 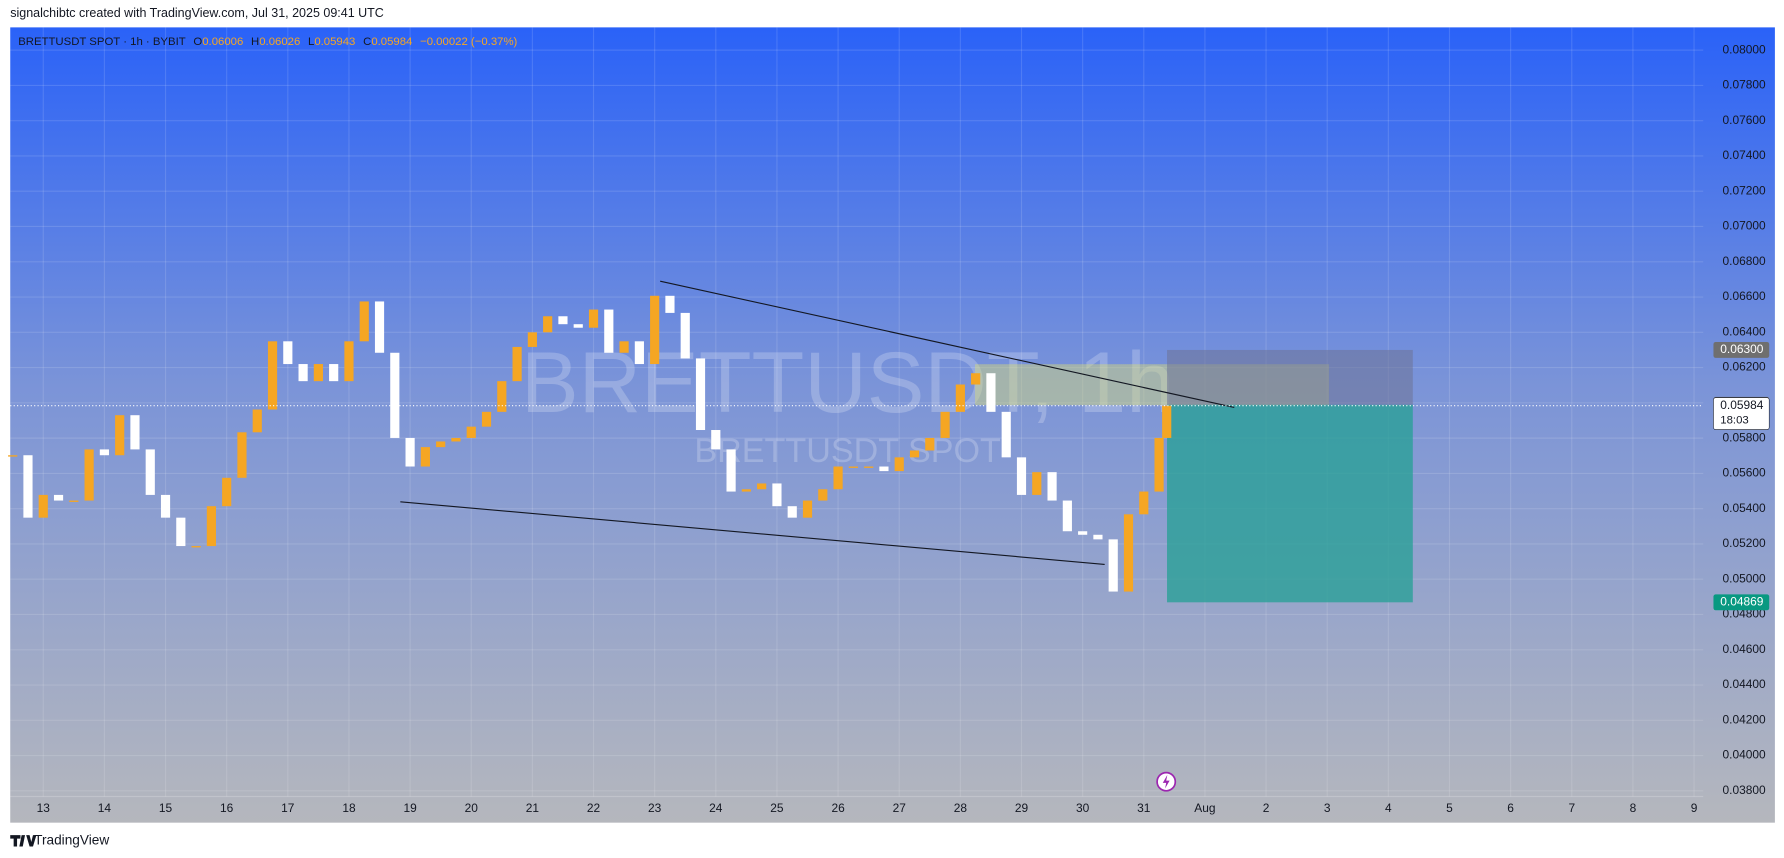 I want to click on watermark-sub: BRETTUSDT SPOT, so click(x=847, y=451).